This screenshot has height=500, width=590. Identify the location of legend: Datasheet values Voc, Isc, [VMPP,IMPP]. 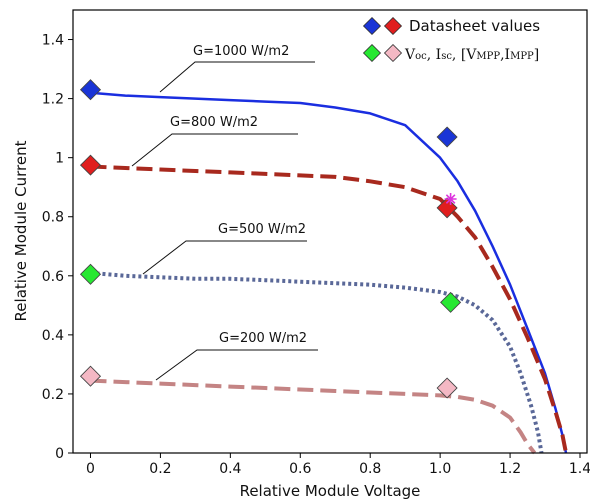
(451, 39).